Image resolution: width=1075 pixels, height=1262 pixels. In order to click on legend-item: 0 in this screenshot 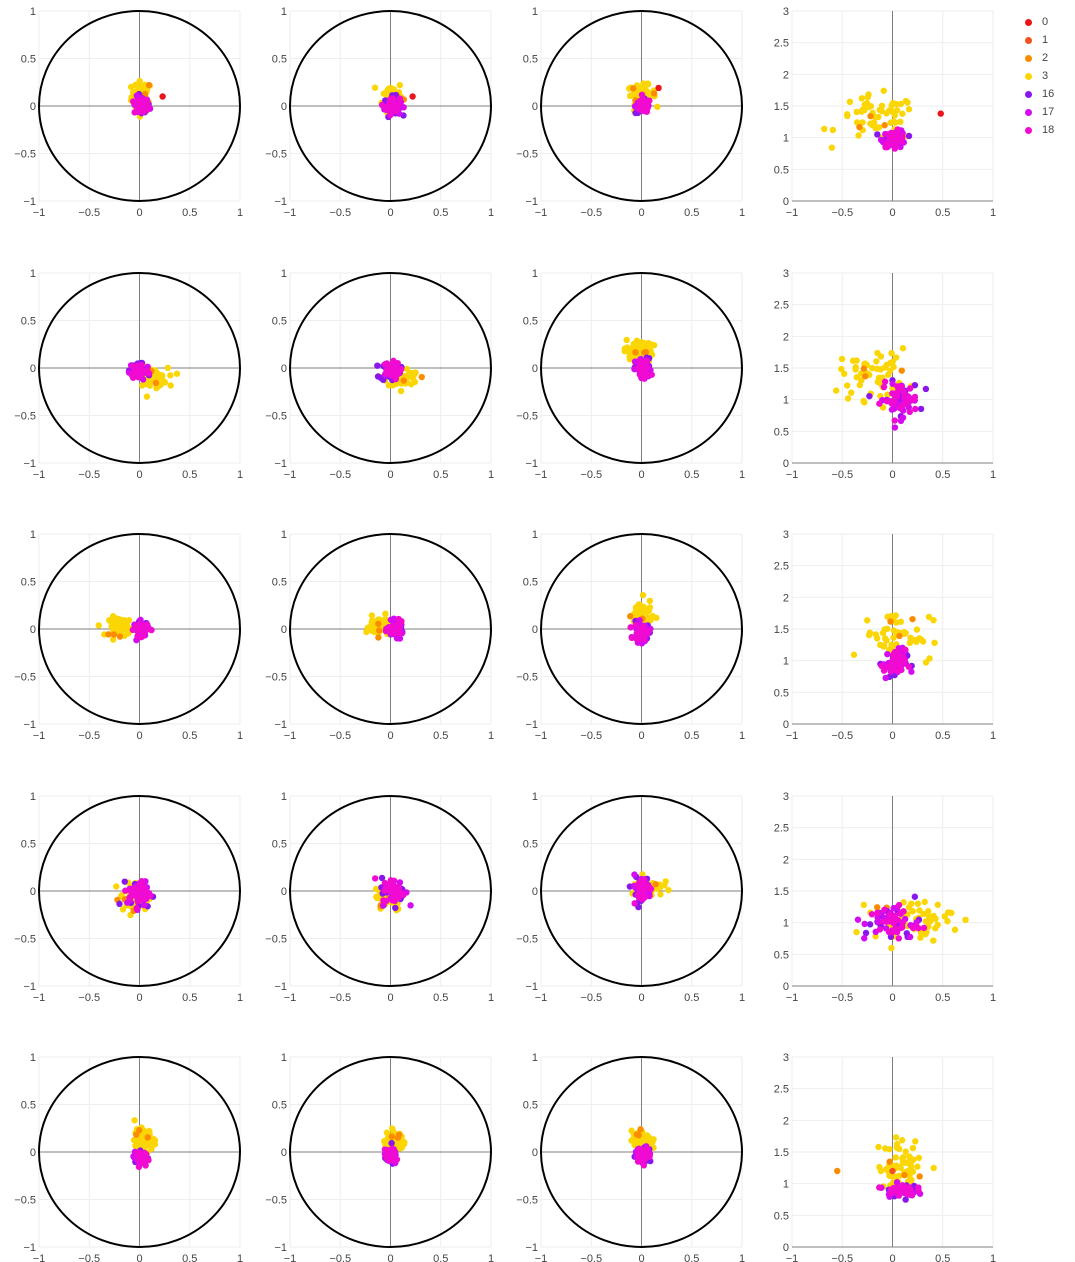, I will do `click(1039, 22)`.